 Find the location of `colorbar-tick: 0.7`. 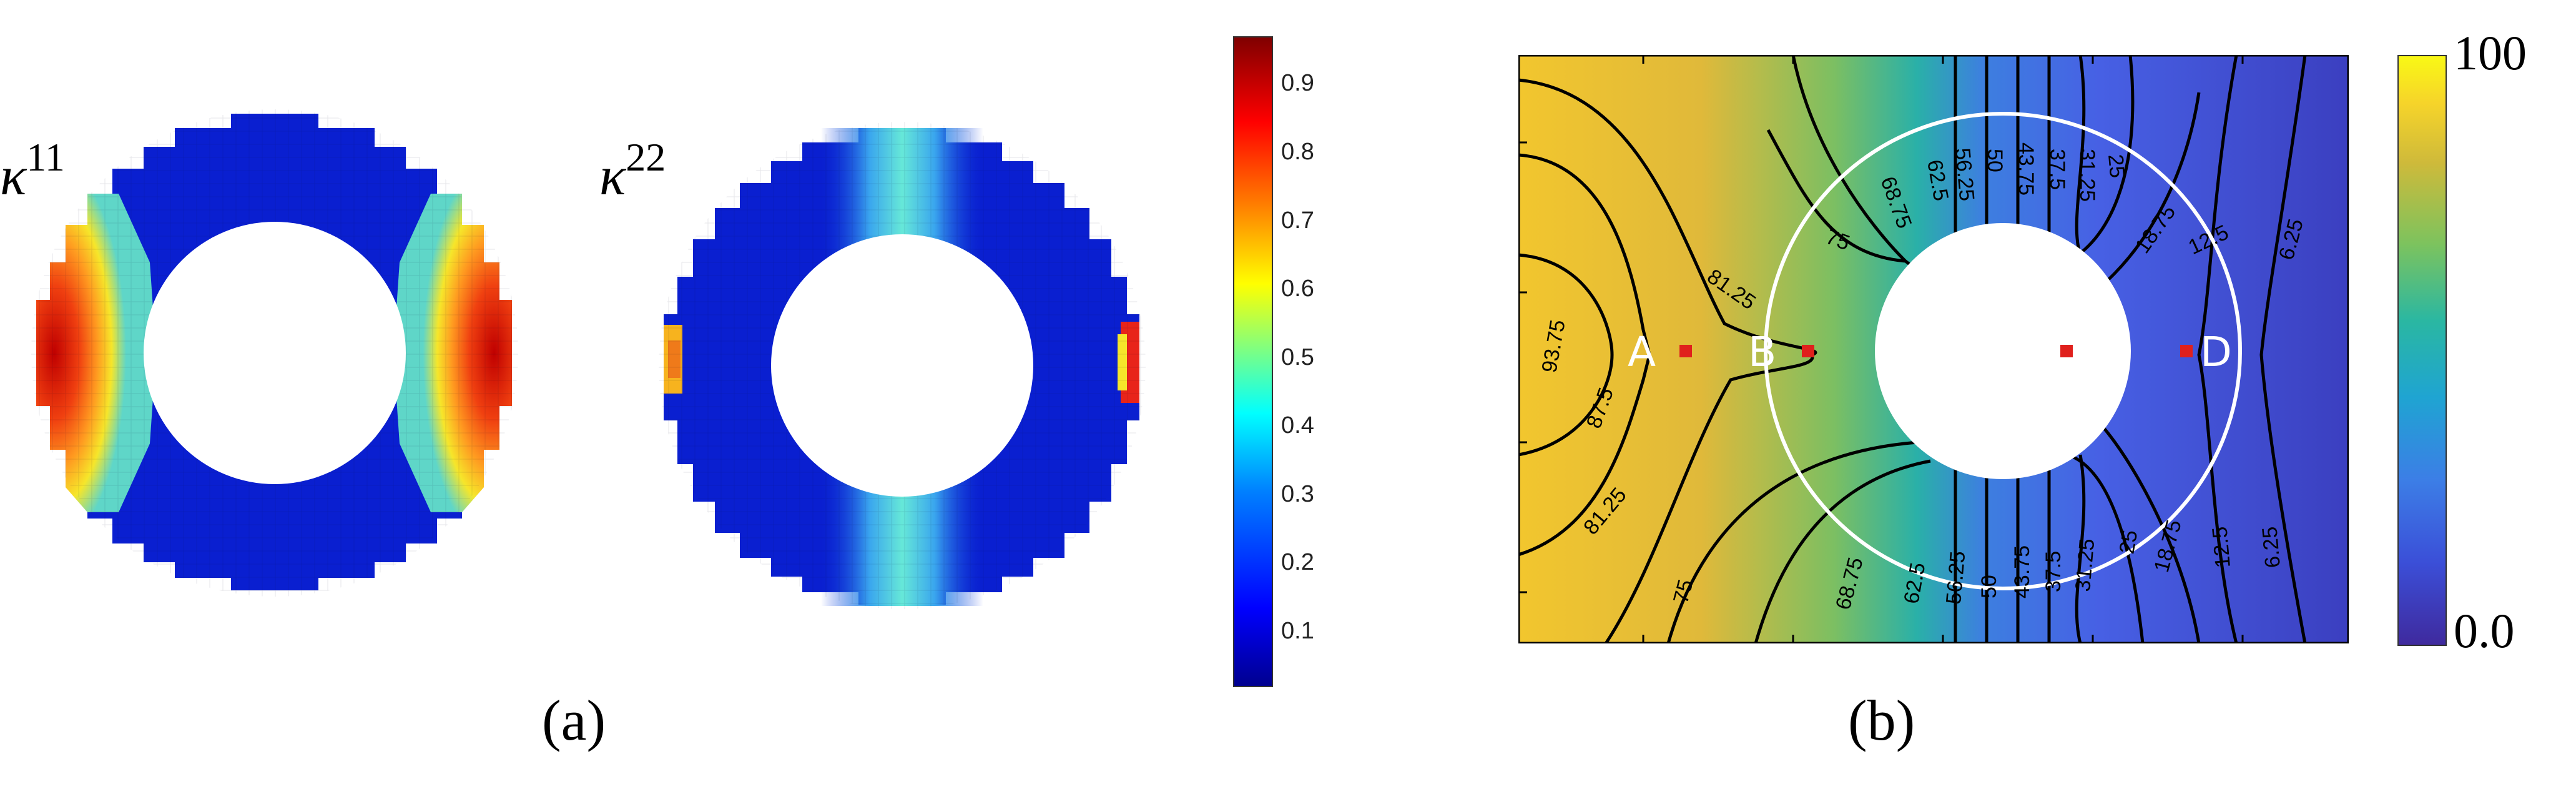

colorbar-tick: 0.7 is located at coordinates (1297, 220).